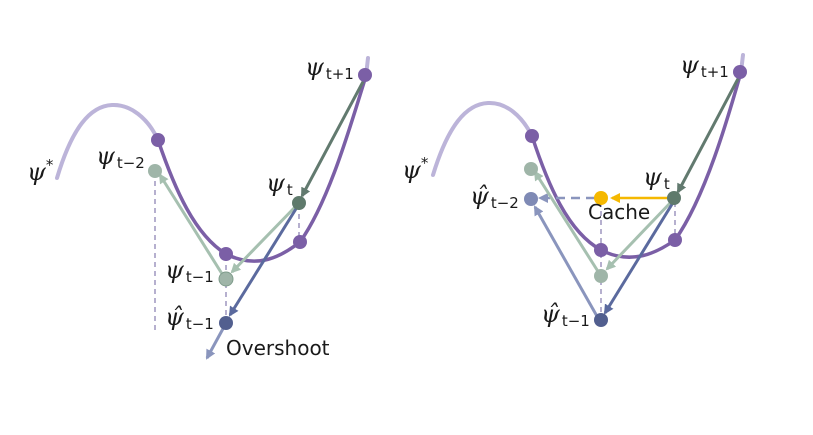 The height and width of the screenshot is (435, 813). I want to click on left-node-hat-tminus1, so click(226, 323).